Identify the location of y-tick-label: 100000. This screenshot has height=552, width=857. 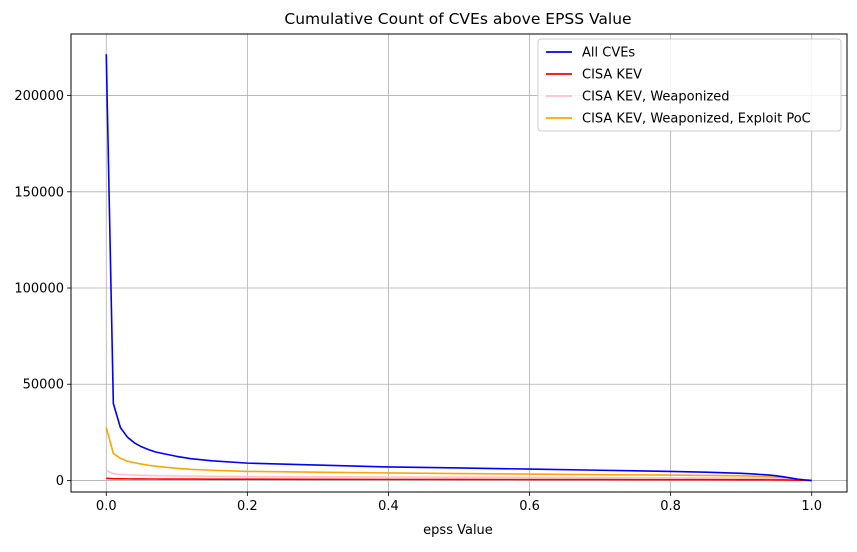
(39, 289).